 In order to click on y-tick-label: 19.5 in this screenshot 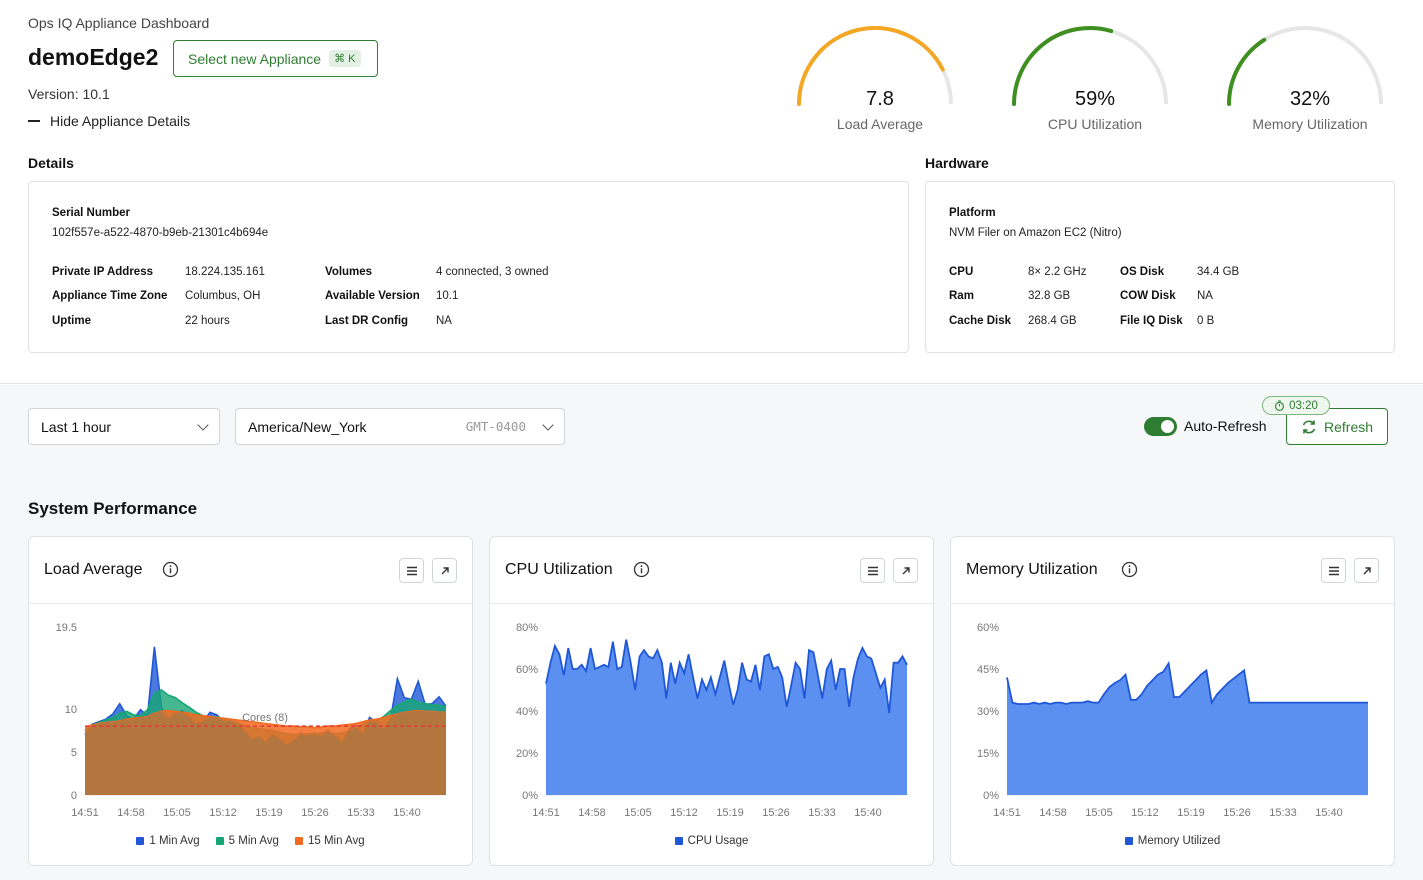, I will do `click(66, 628)`.